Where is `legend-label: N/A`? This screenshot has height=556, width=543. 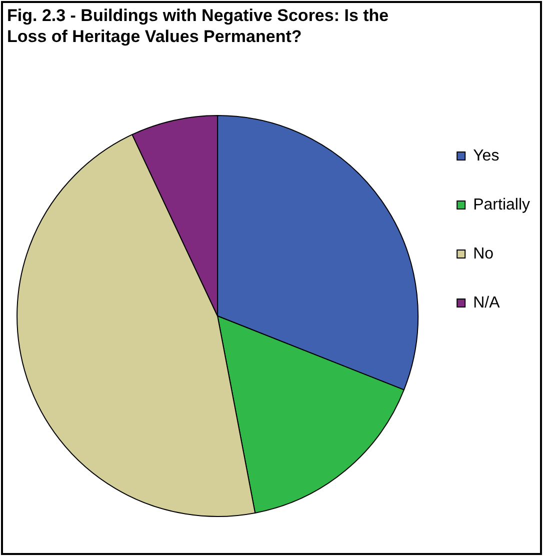 legend-label: N/A is located at coordinates (486, 303).